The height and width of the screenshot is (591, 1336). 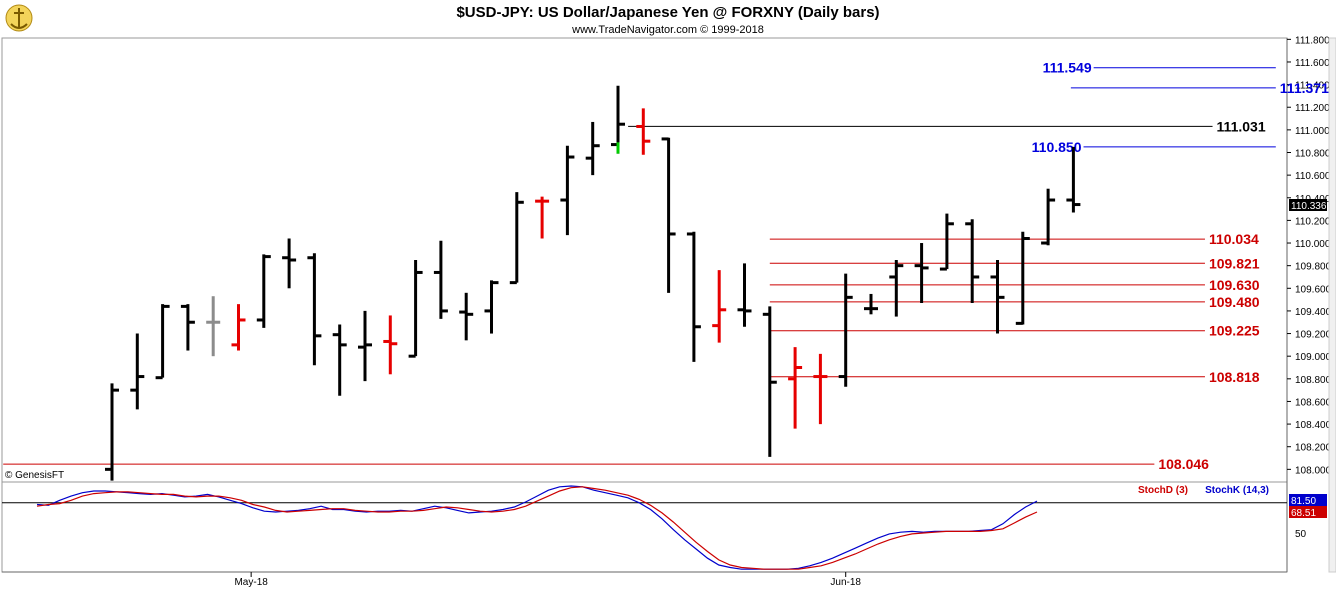 I want to click on level-label: 108.046, so click(x=1183, y=464).